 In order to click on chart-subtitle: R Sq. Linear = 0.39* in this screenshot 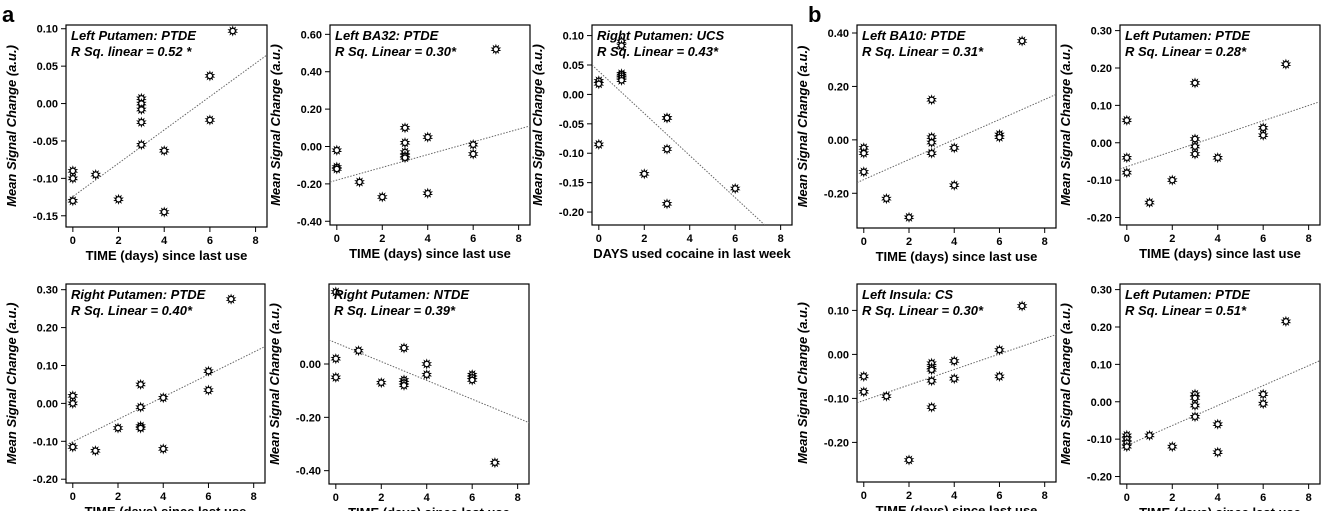, I will do `click(395, 310)`.